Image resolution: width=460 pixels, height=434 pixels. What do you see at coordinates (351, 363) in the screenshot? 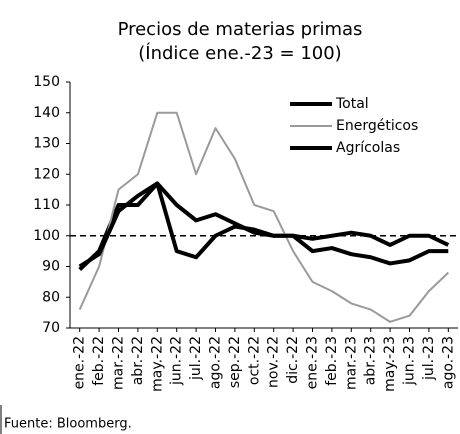
I see `x-tick-label: mar.-23` at bounding box center [351, 363].